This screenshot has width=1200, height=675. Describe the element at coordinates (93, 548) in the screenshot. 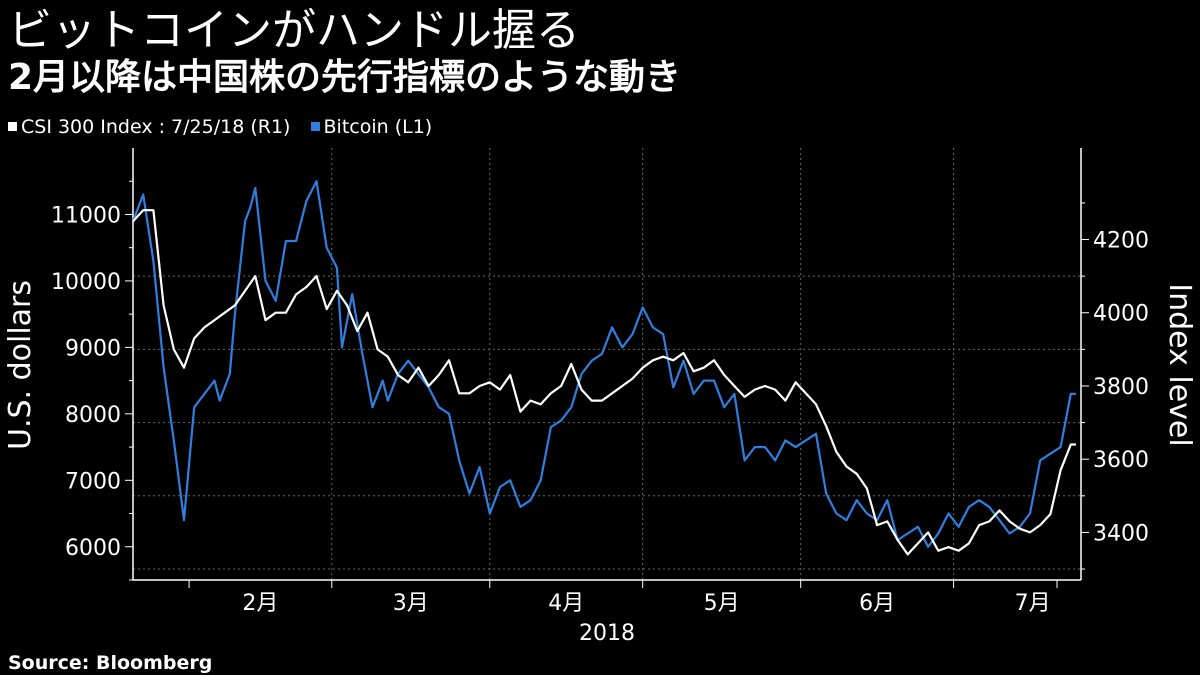

I see `y-left-tick-label: 6000` at that location.